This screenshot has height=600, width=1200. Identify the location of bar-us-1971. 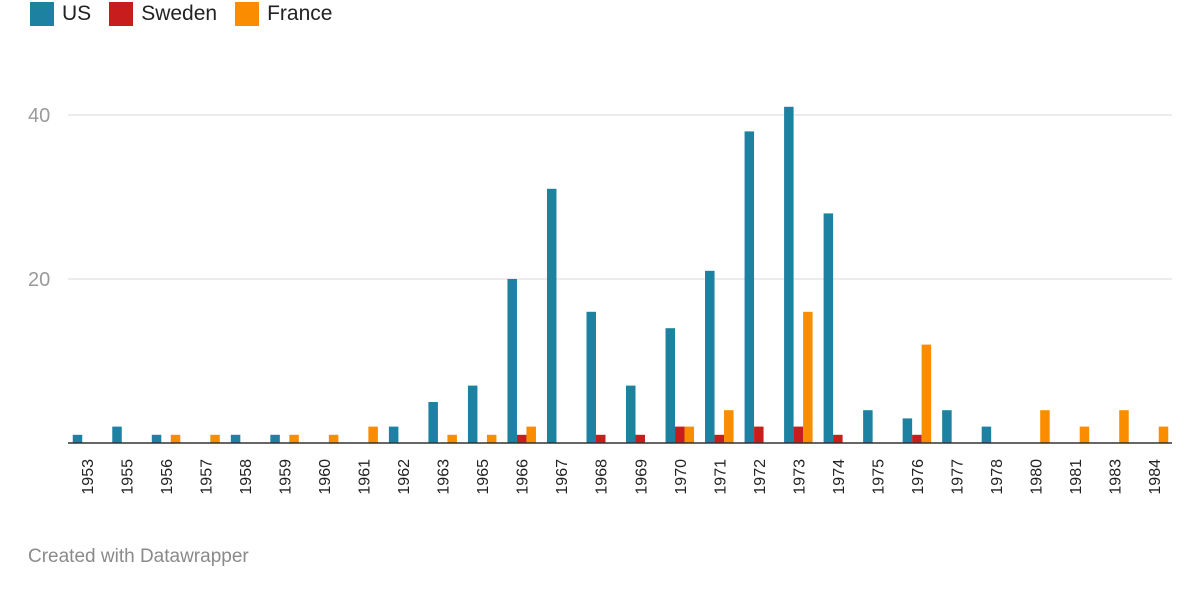
(710, 356).